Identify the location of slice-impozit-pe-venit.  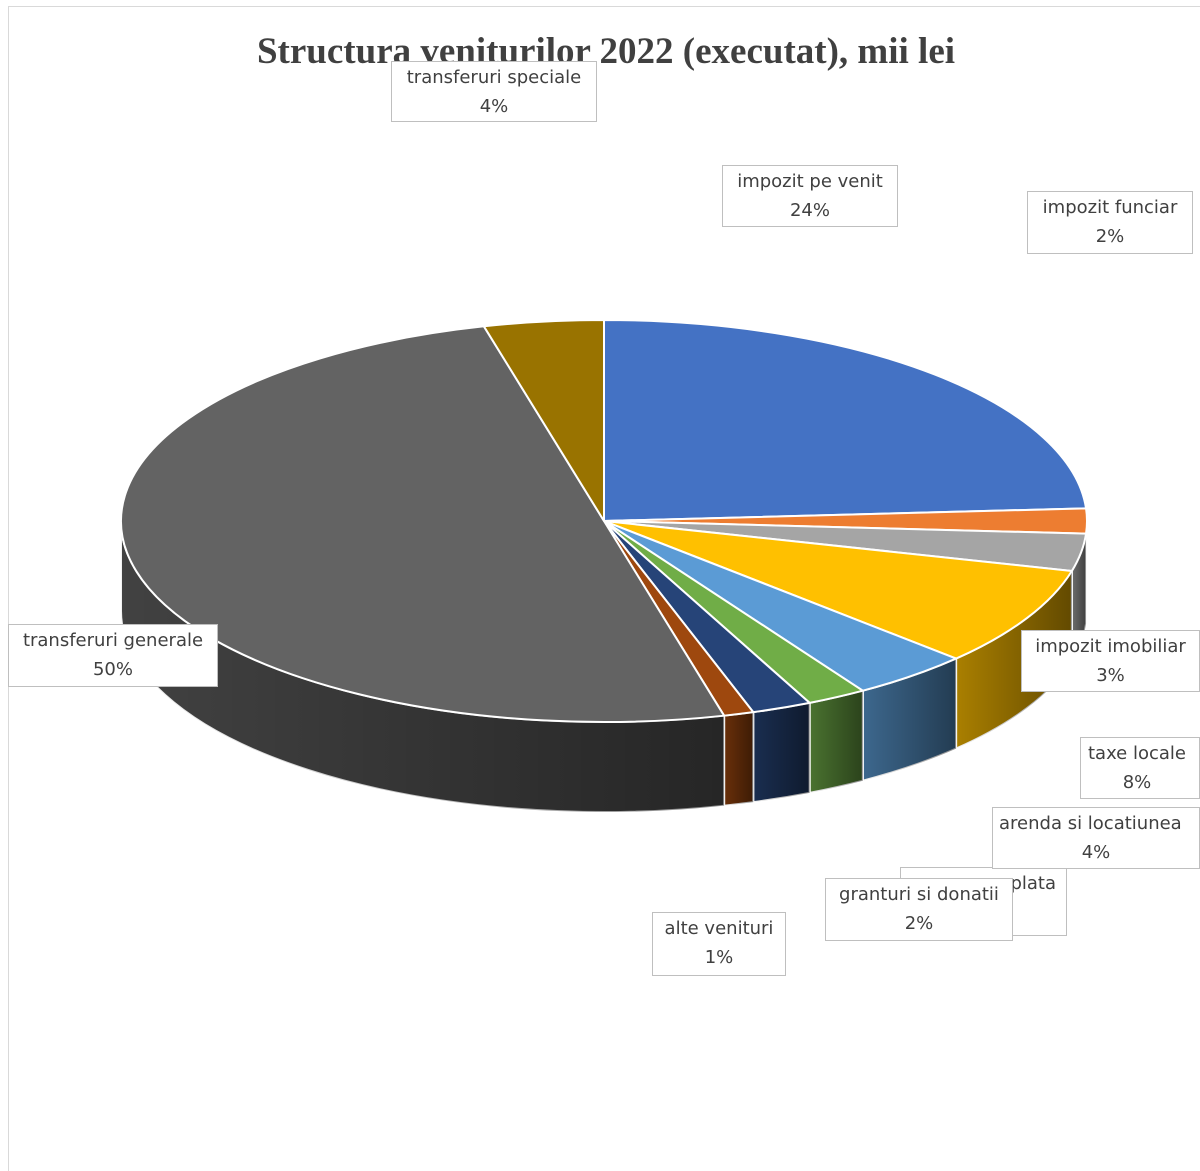
(845, 420).